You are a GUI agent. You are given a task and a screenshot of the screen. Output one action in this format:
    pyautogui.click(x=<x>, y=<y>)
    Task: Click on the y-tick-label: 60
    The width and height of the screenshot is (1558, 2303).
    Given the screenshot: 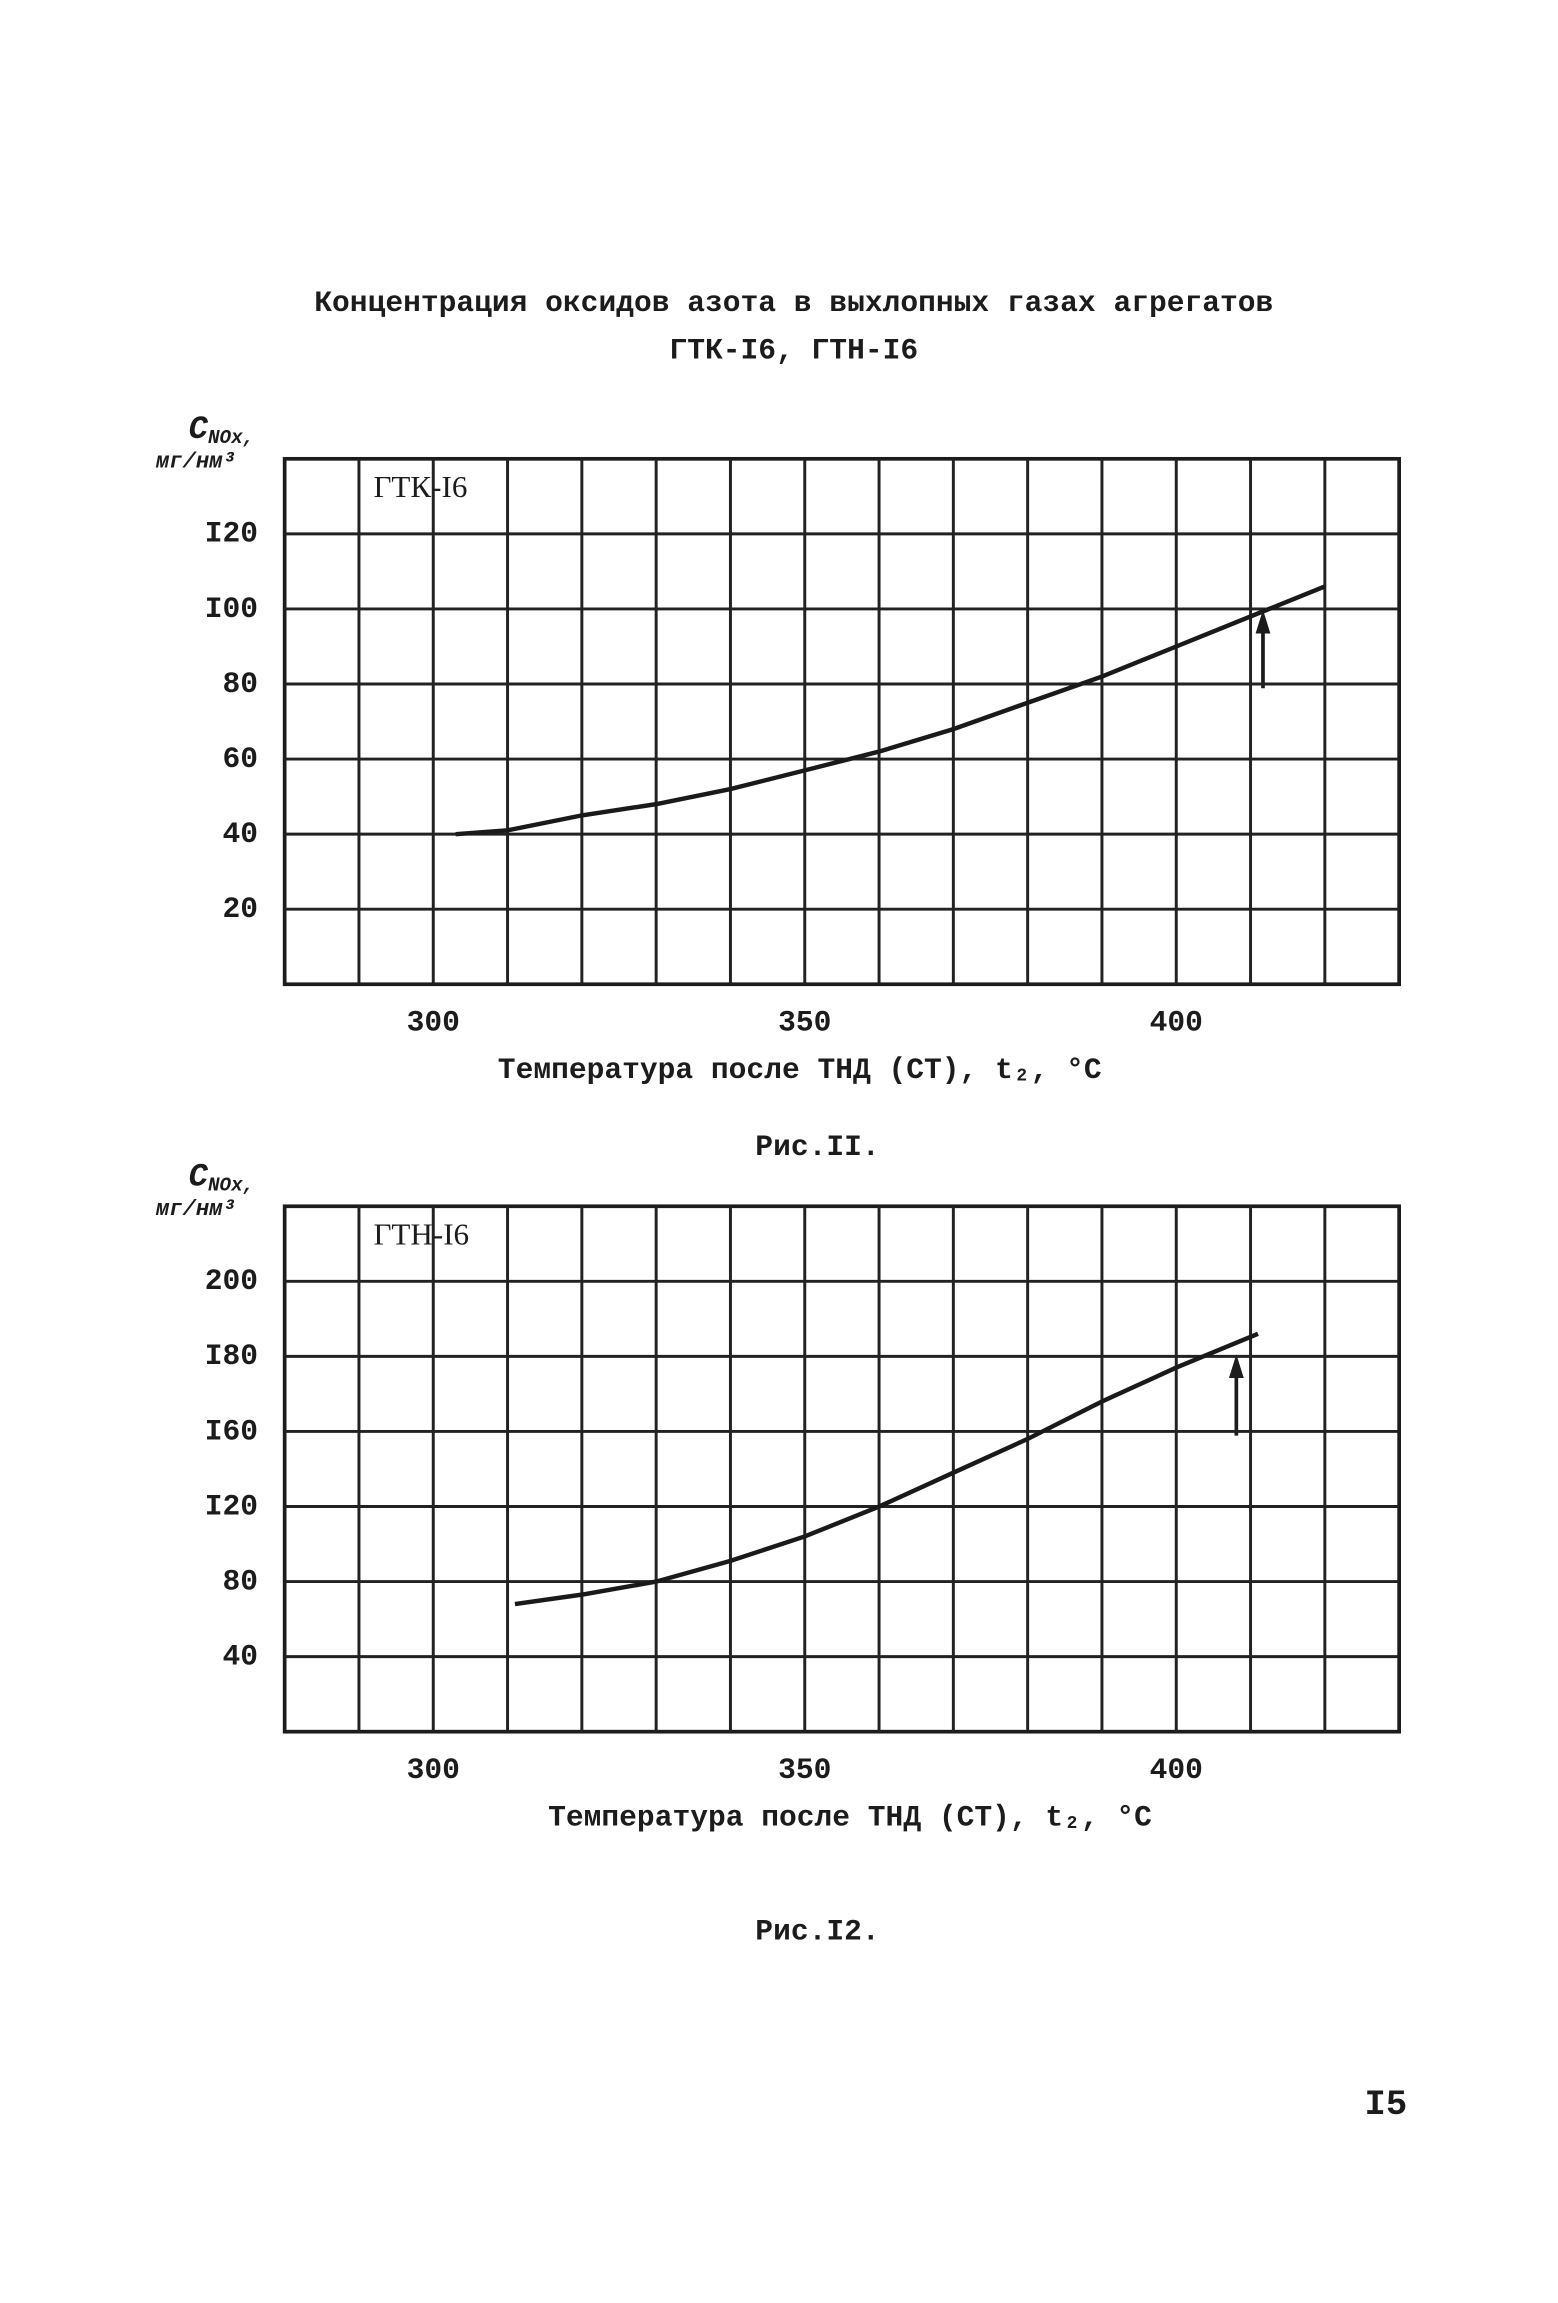 What is the action you would take?
    pyautogui.click(x=240, y=759)
    